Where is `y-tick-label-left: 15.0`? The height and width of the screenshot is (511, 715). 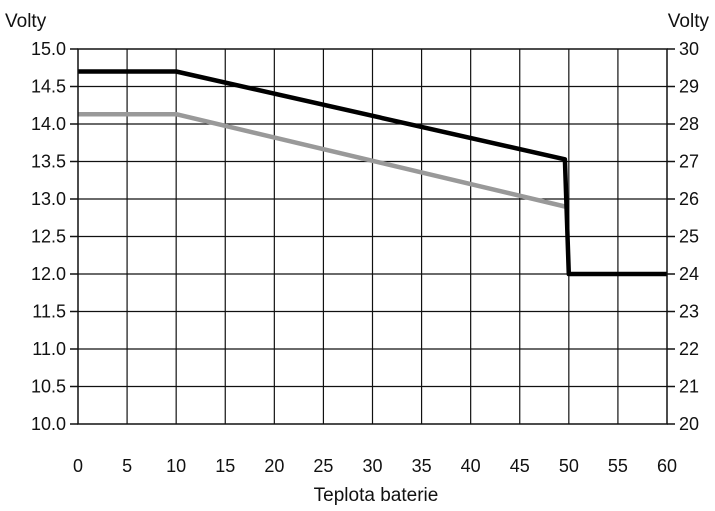
y-tick-label-left: 15.0 is located at coordinates (48, 49).